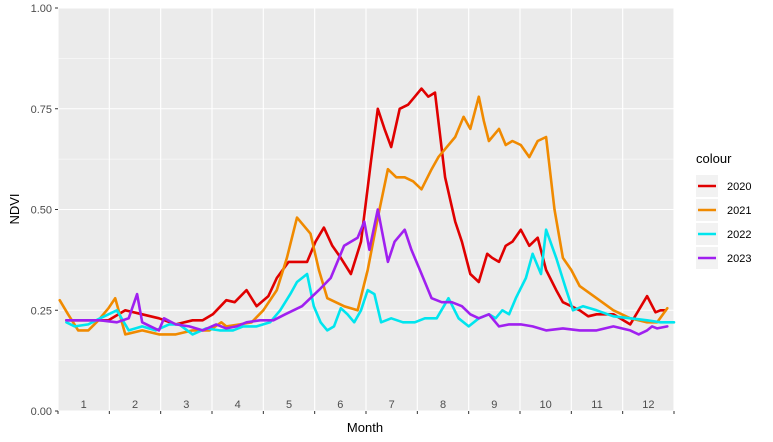 Image resolution: width=773 pixels, height=442 pixels. What do you see at coordinates (340, 405) in the screenshot?
I see `month-label: 6` at bounding box center [340, 405].